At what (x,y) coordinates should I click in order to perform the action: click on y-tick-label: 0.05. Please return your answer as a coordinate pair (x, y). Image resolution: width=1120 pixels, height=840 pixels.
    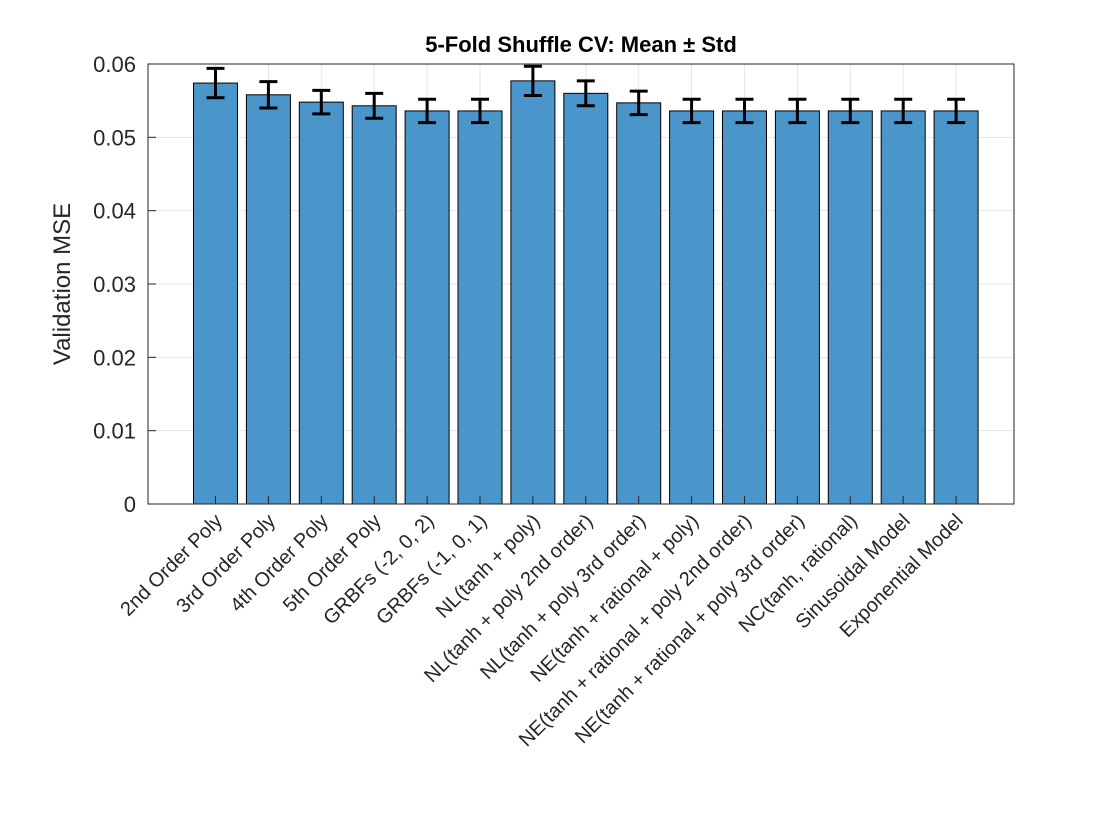
    Looking at the image, I should click on (114, 137).